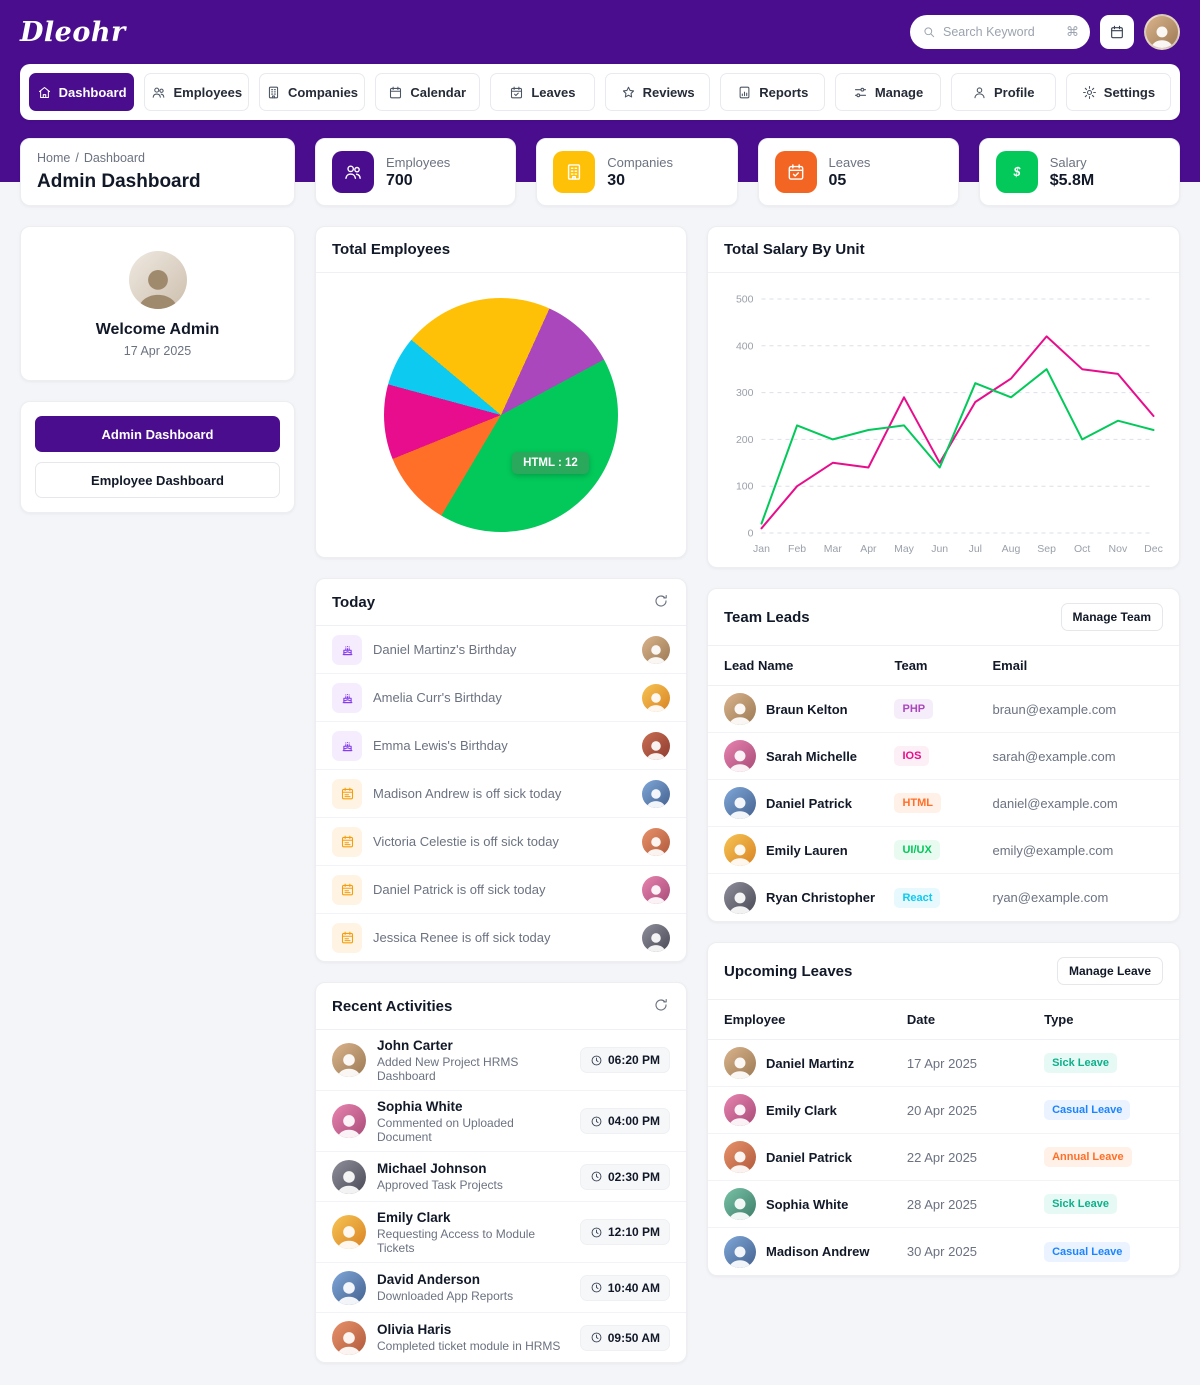 The image size is (1200, 1385). Describe the element at coordinates (1003, 92) in the screenshot. I see `nav-item-profile: Profile` at that location.